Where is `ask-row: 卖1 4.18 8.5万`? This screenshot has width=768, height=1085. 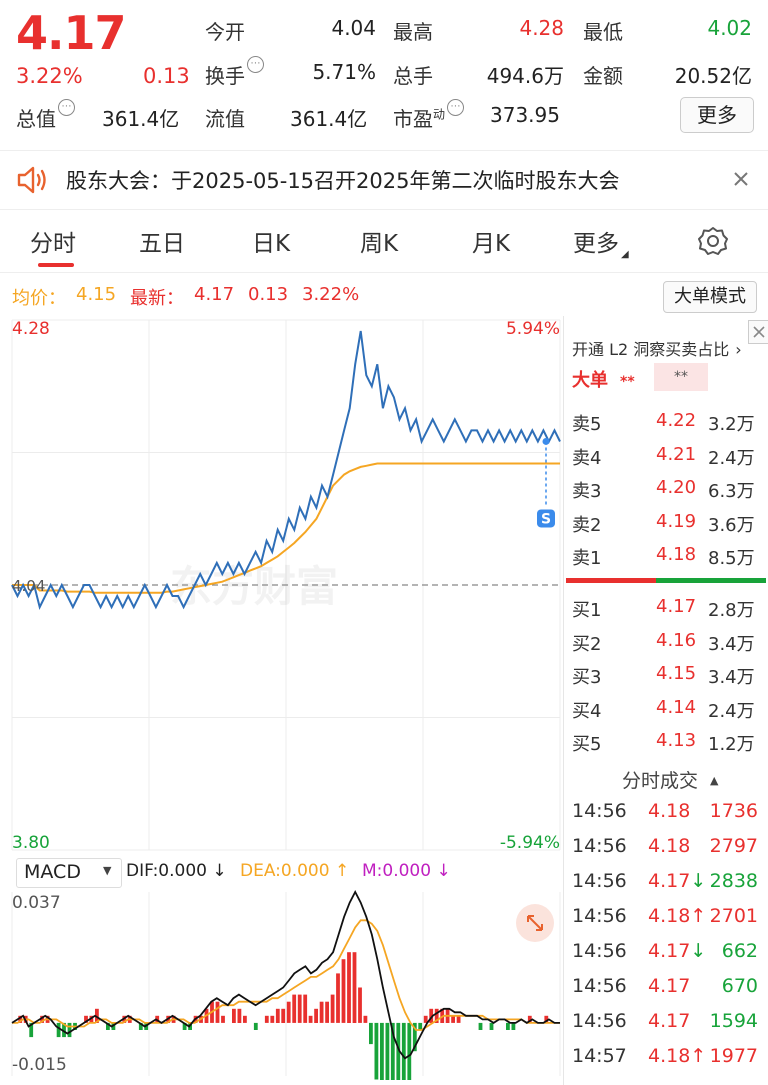
ask-row: 卖1 4.18 8.5万 is located at coordinates (667, 559).